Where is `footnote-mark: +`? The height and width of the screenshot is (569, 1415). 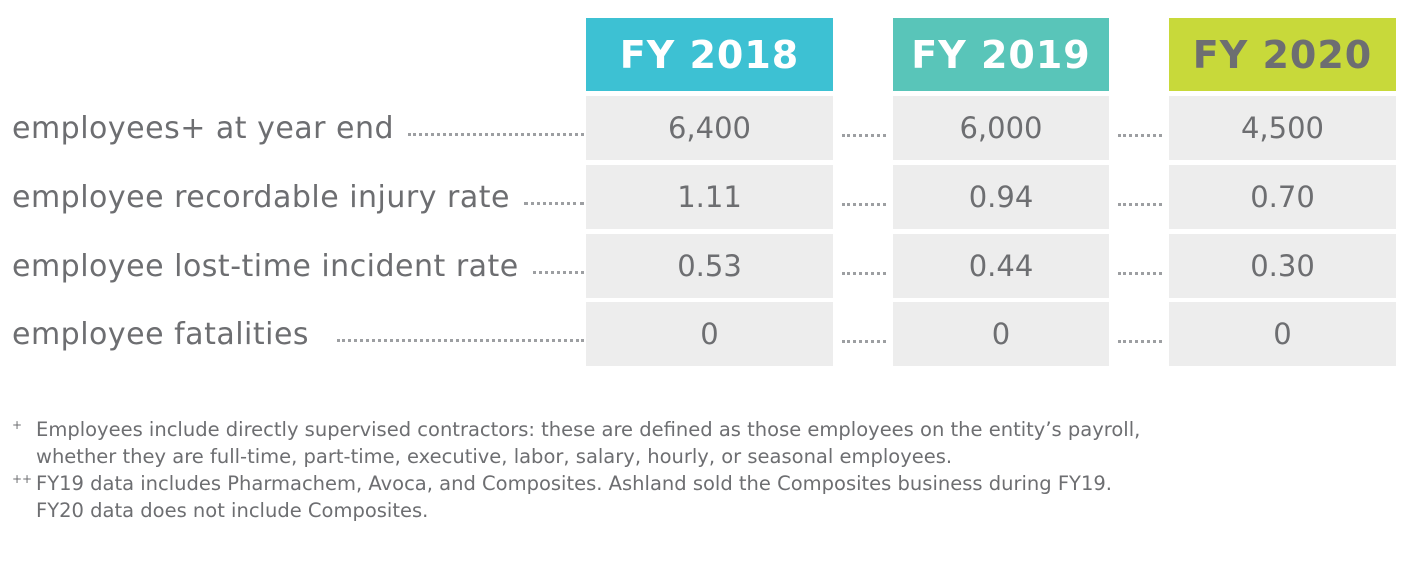
footnote-mark: + is located at coordinates (17, 425).